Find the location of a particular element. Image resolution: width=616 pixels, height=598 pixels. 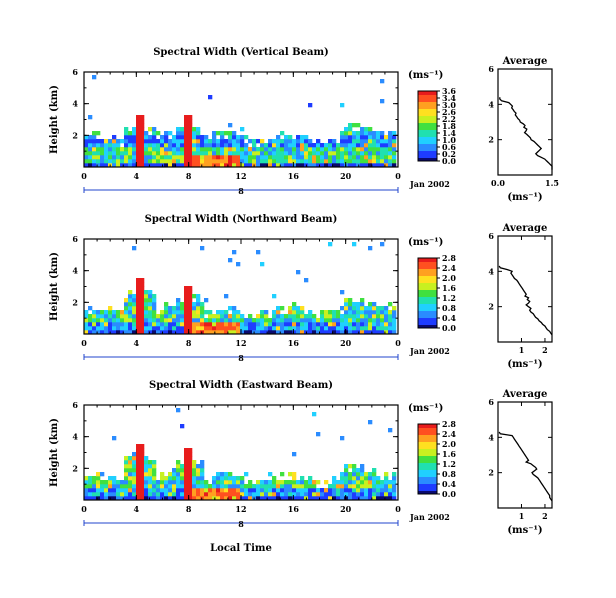

colorbar-tick-label: 1.6 is located at coordinates (449, 288).